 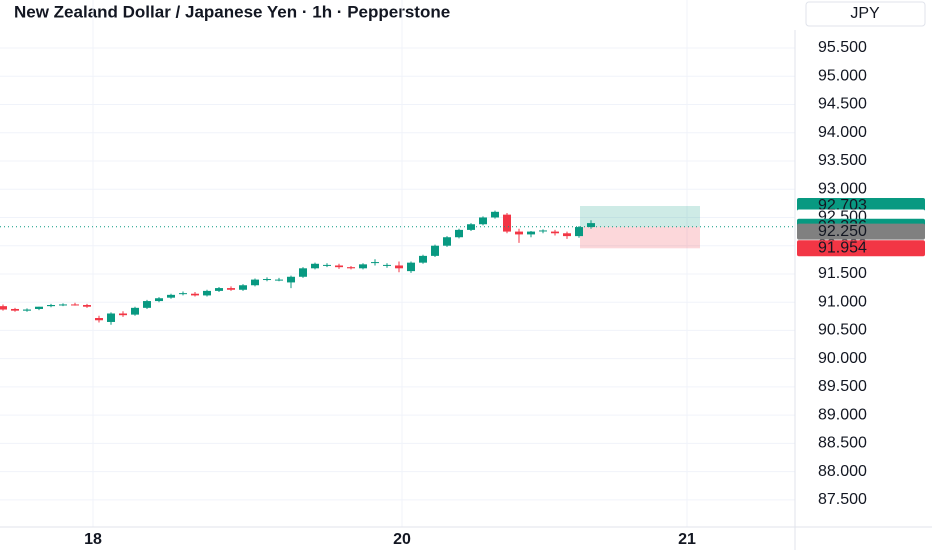 I want to click on y-tick-label: 94.000, so click(x=842, y=132).